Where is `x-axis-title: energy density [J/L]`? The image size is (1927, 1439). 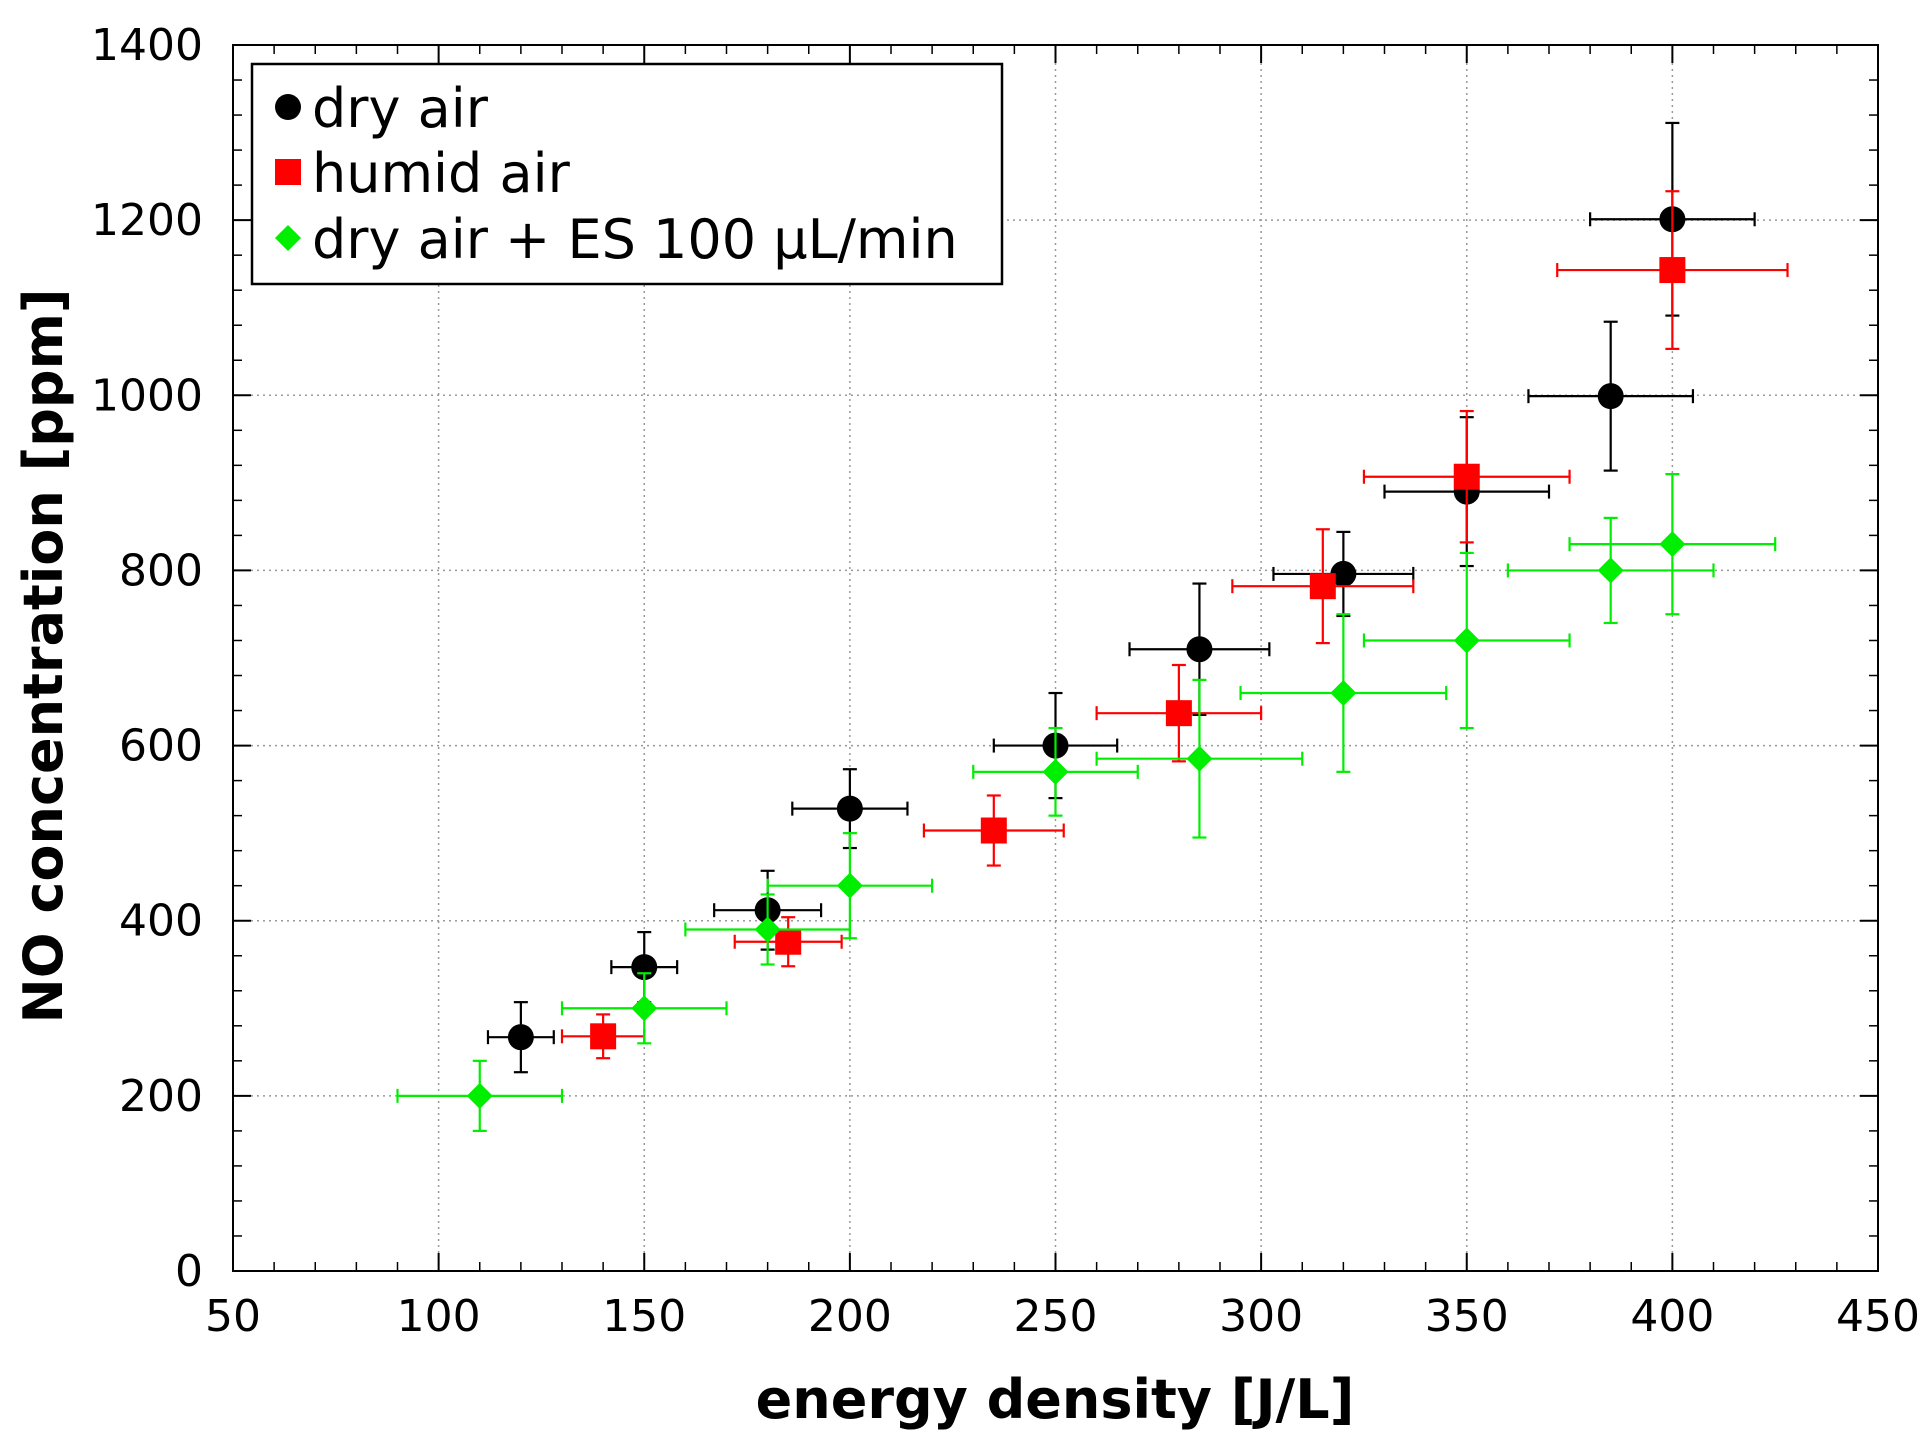 x-axis-title: energy density [J/L] is located at coordinates (1055, 1399).